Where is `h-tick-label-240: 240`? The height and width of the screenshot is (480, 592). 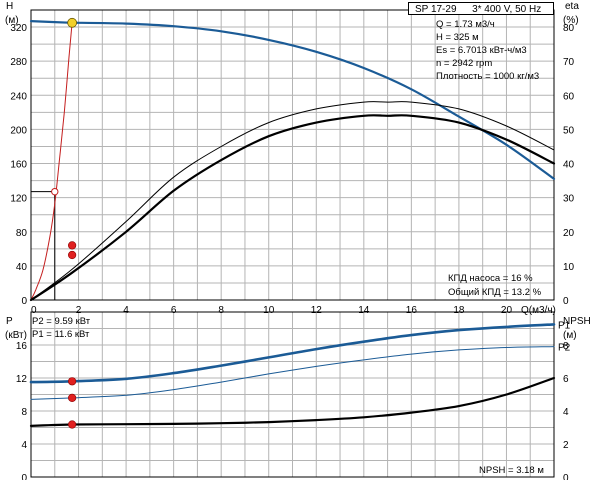 h-tick-label-240: 240 is located at coordinates (18, 96).